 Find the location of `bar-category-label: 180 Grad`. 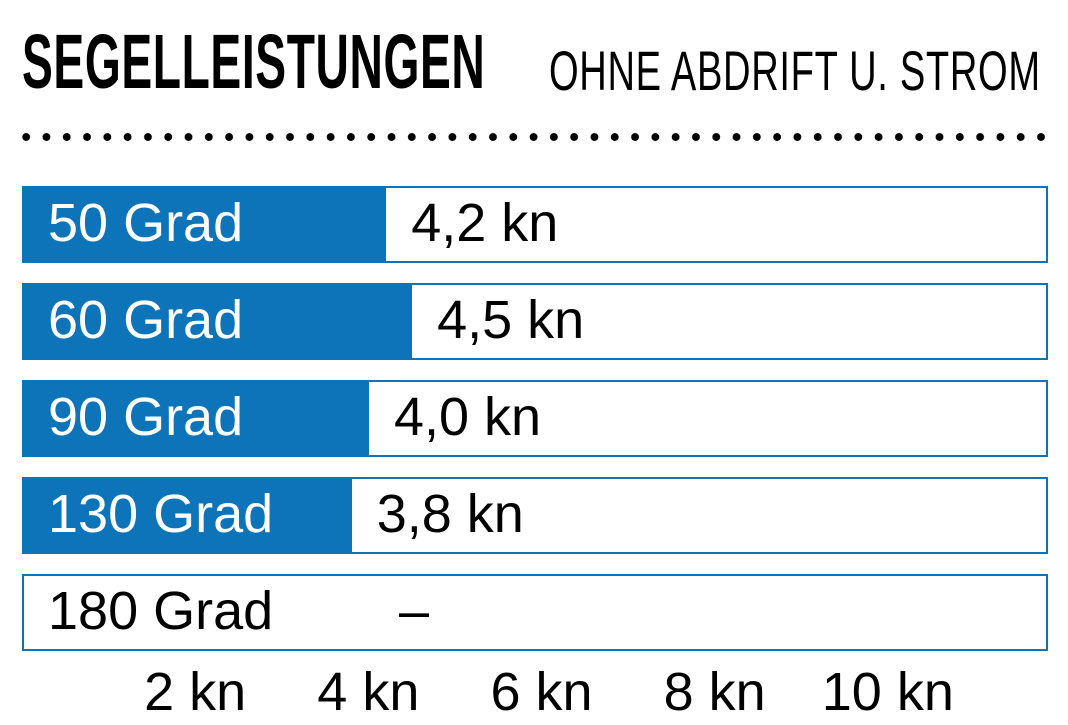

bar-category-label: 180 Grad is located at coordinates (161, 611).